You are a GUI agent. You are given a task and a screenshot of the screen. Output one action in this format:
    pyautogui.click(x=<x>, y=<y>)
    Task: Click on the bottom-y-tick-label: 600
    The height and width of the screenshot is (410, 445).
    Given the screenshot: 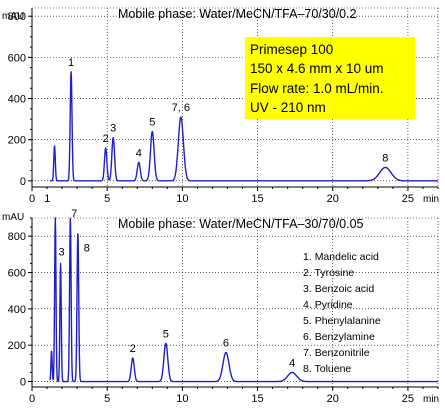 What is the action you would take?
    pyautogui.click(x=17, y=274)
    